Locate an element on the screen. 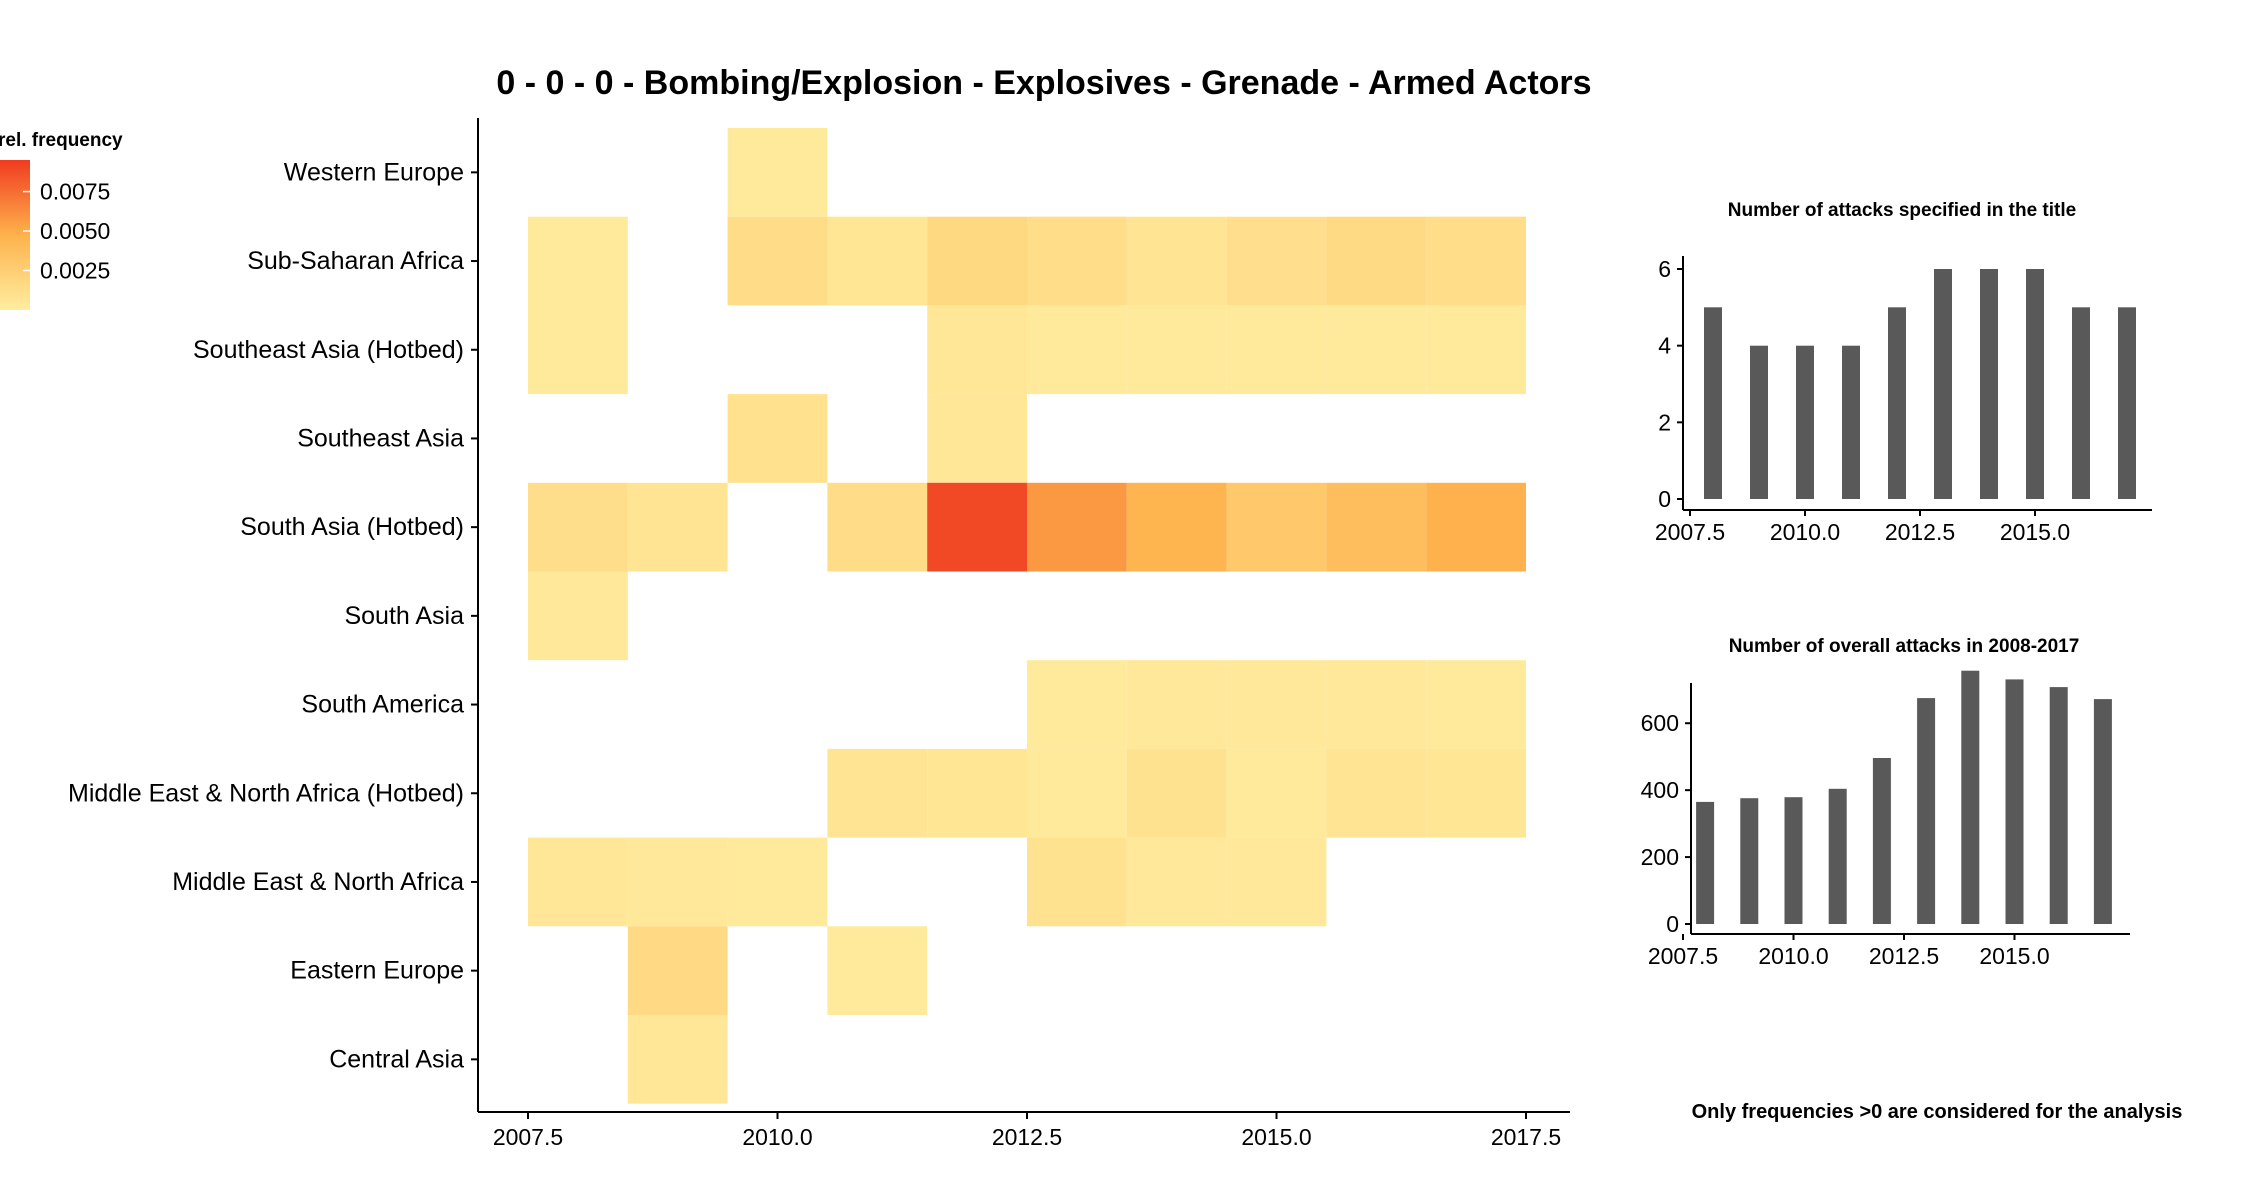 This screenshot has height=1200, width=2250. y-tick-label: Middle East & North Africa is located at coordinates (318, 882).